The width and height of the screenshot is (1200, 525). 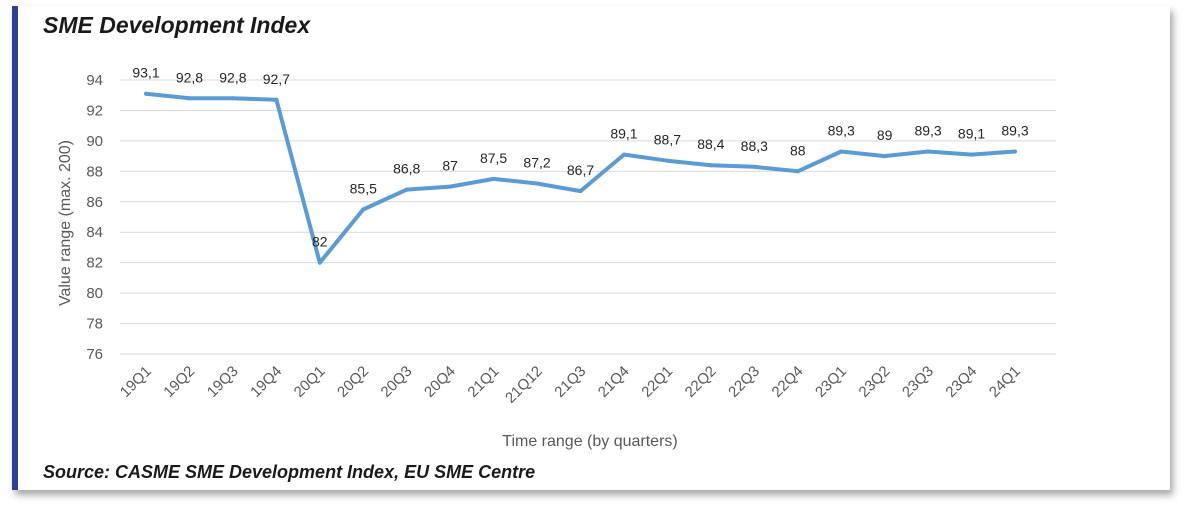 What do you see at coordinates (918, 382) in the screenshot?
I see `x-tick-label: 23Q3` at bounding box center [918, 382].